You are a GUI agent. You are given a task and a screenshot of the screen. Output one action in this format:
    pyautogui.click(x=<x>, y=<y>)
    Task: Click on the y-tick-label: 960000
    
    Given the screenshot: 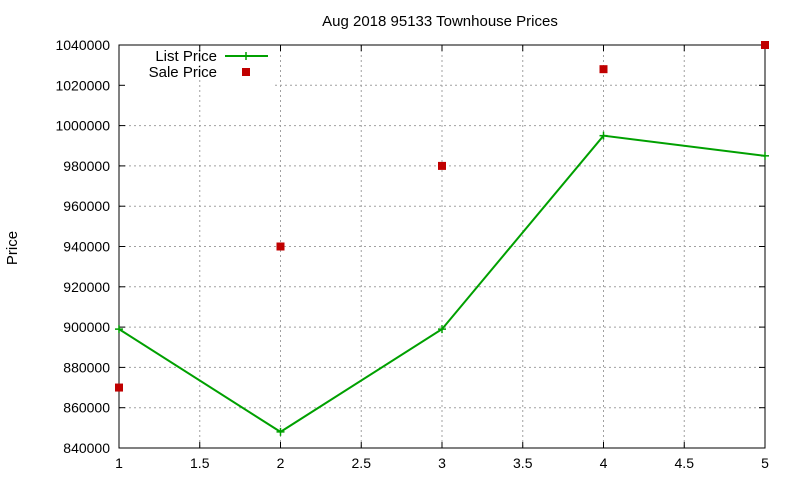 What is the action you would take?
    pyautogui.click(x=86, y=206)
    